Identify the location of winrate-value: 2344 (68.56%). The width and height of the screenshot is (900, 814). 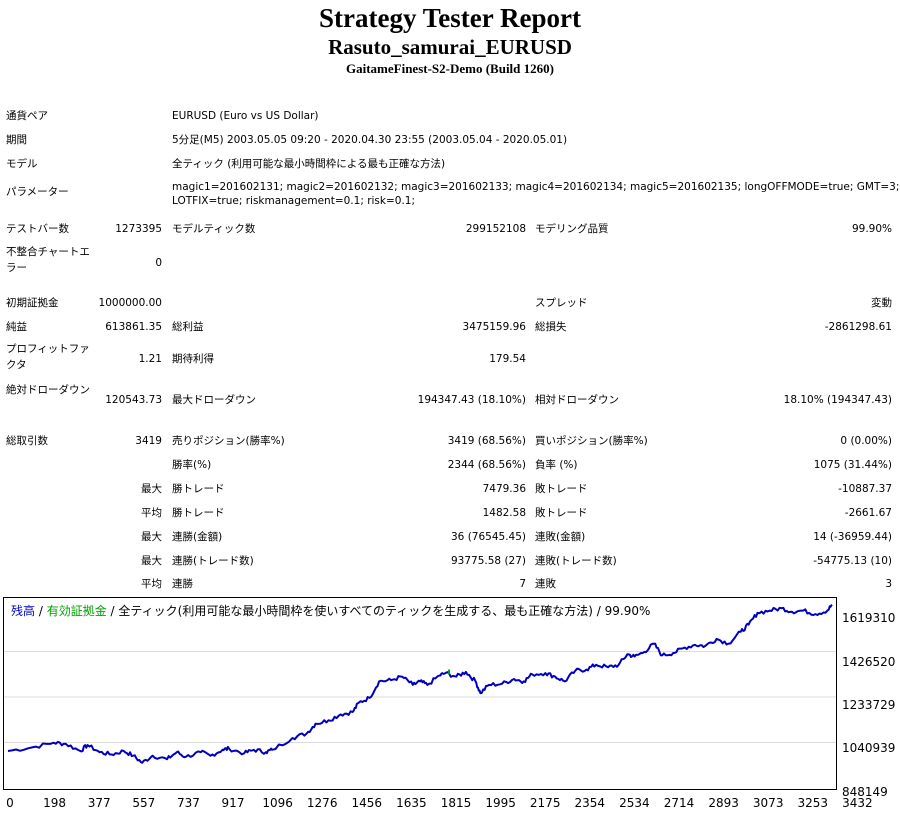
(486, 465).